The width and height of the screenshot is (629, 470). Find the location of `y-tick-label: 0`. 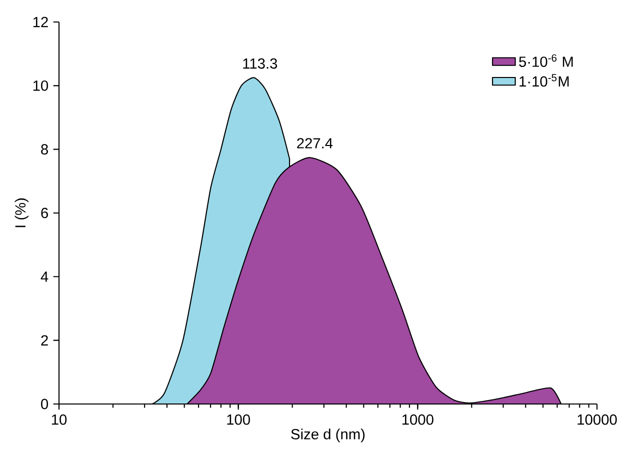

y-tick-label: 0 is located at coordinates (44, 404).